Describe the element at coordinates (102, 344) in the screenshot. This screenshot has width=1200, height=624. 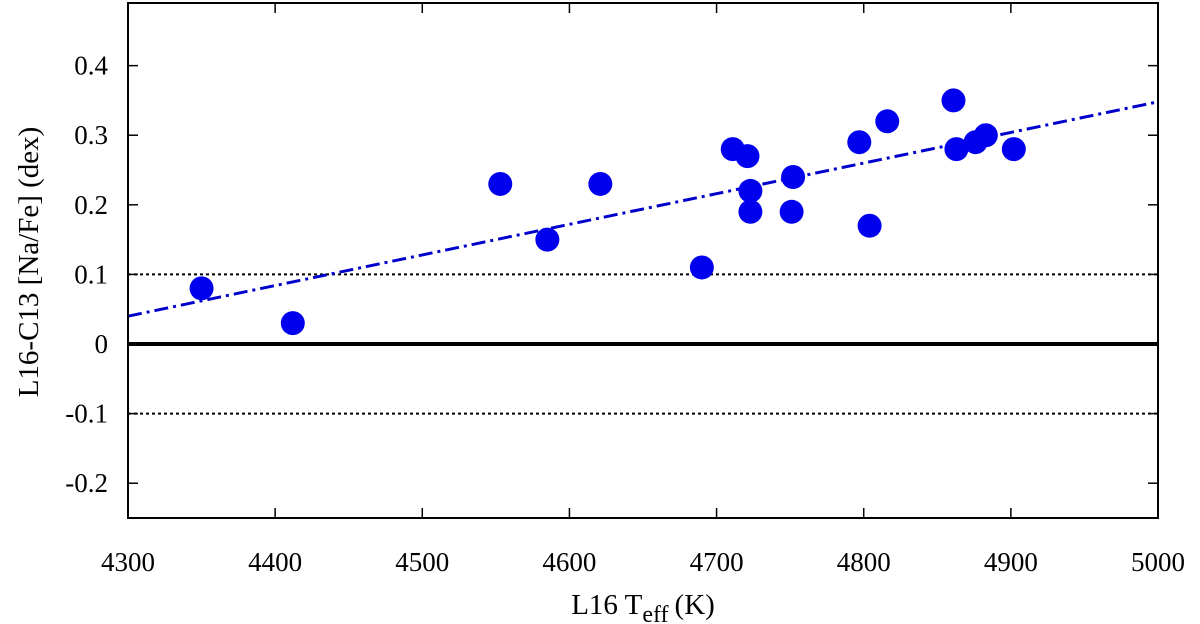
I see `y-tick-label: 0` at that location.